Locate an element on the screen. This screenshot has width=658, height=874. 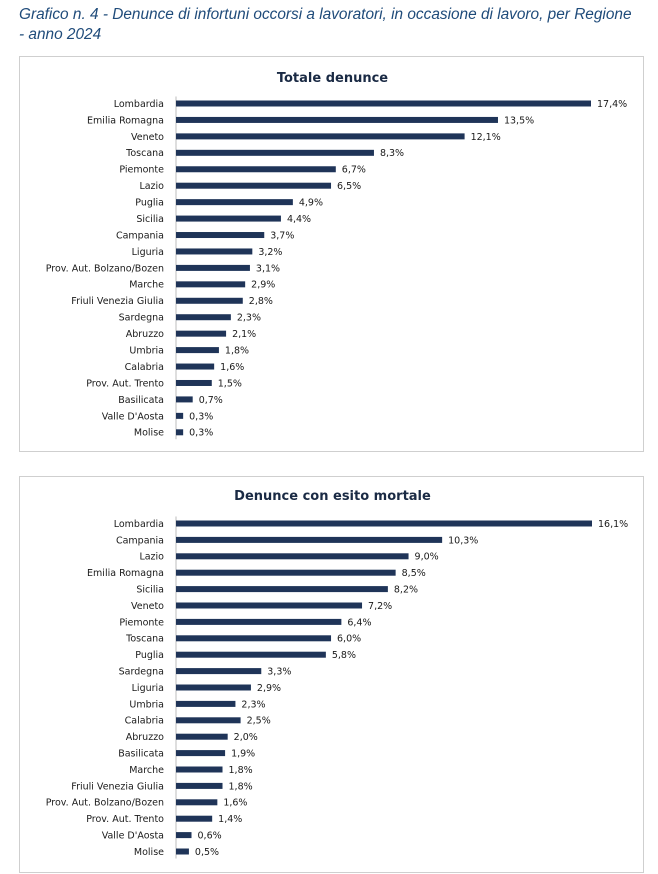
value-label-sicilia: 8,2% is located at coordinates (406, 590).